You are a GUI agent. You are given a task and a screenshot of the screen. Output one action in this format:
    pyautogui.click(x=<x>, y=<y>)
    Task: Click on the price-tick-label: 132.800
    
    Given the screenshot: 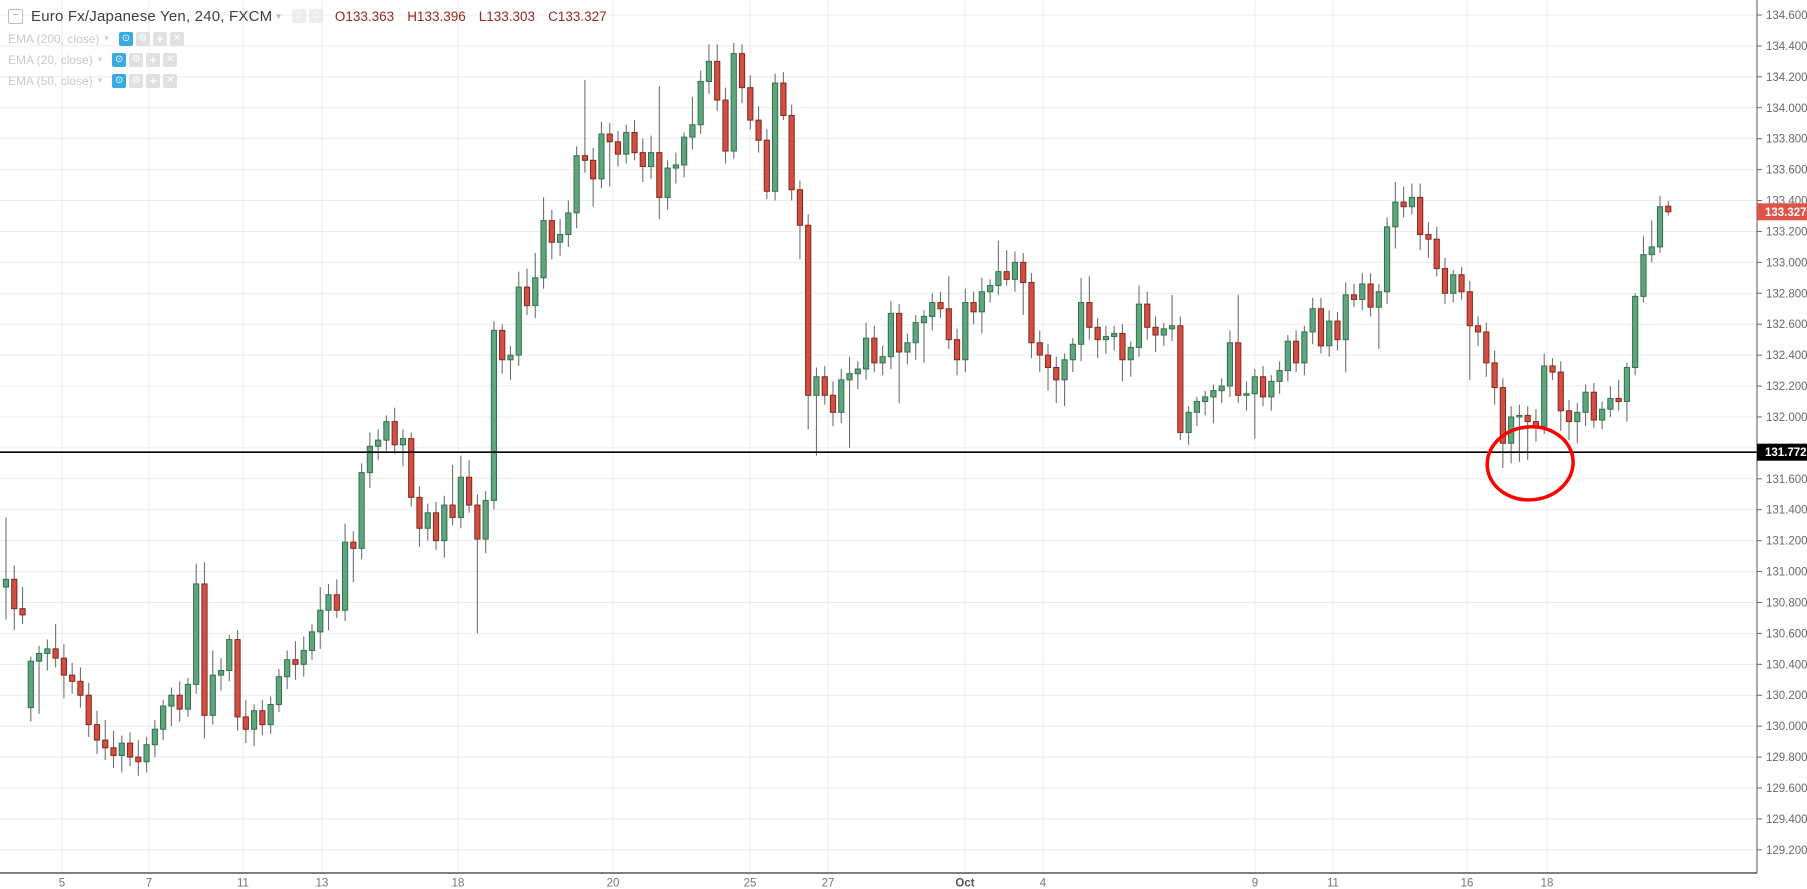 What is the action you would take?
    pyautogui.click(x=1786, y=294)
    